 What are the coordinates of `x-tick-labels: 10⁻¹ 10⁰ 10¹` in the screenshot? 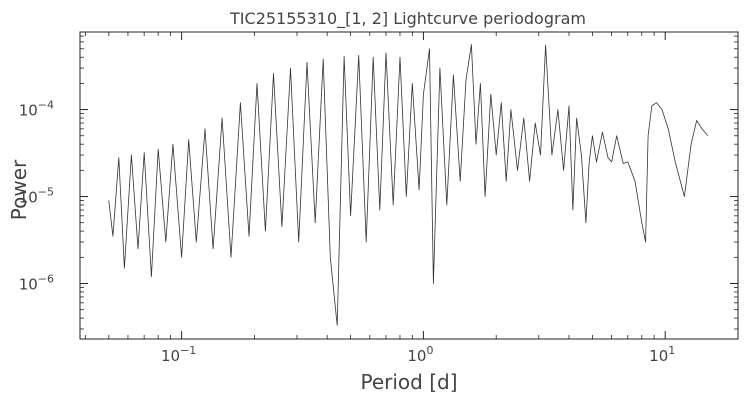 It's located at (418, 354).